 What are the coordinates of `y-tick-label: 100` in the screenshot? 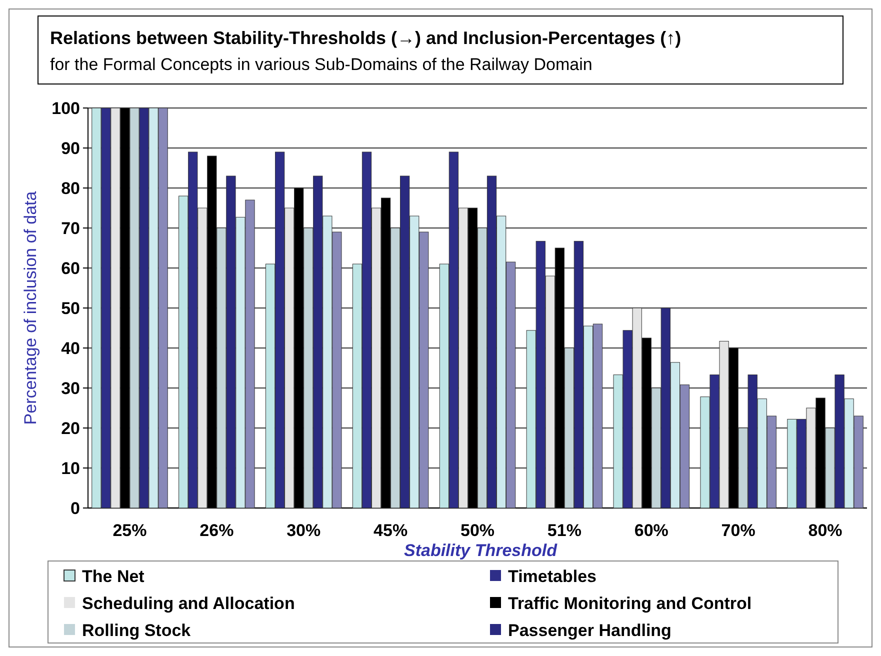 It's located at (66, 108).